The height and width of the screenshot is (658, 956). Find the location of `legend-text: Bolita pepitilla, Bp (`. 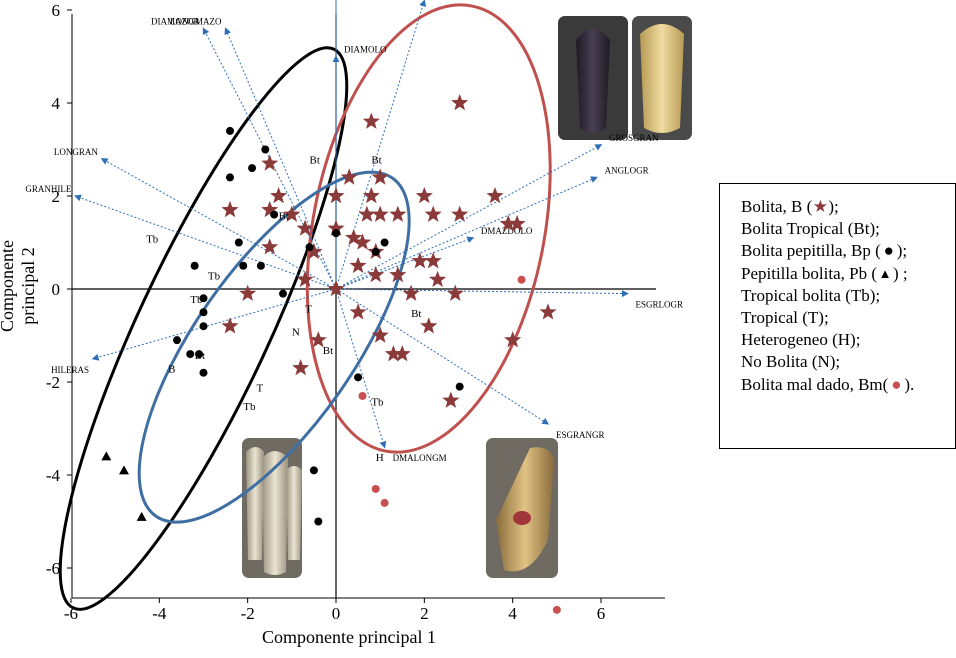

legend-text: Bolita pepitilla, Bp ( is located at coordinates (811, 251).